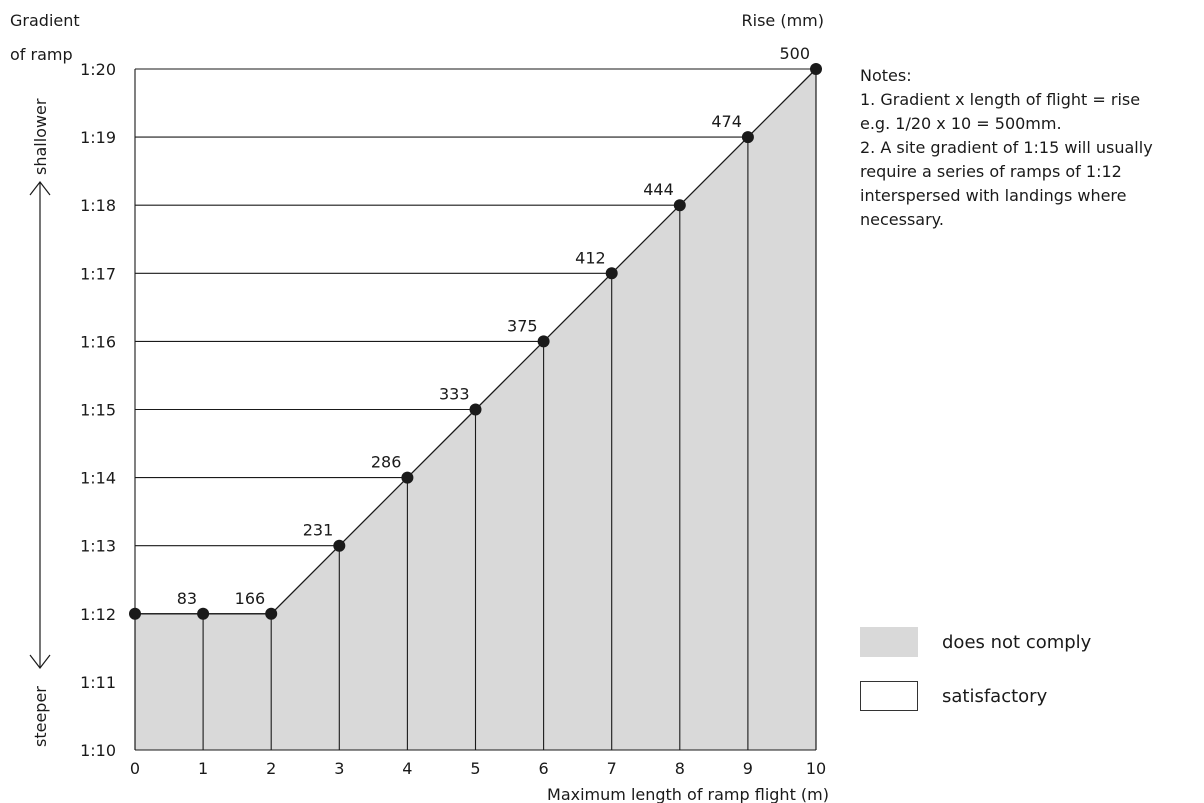 The width and height of the screenshot is (1204, 803). I want to click on notes-line: necessary., so click(902, 219).